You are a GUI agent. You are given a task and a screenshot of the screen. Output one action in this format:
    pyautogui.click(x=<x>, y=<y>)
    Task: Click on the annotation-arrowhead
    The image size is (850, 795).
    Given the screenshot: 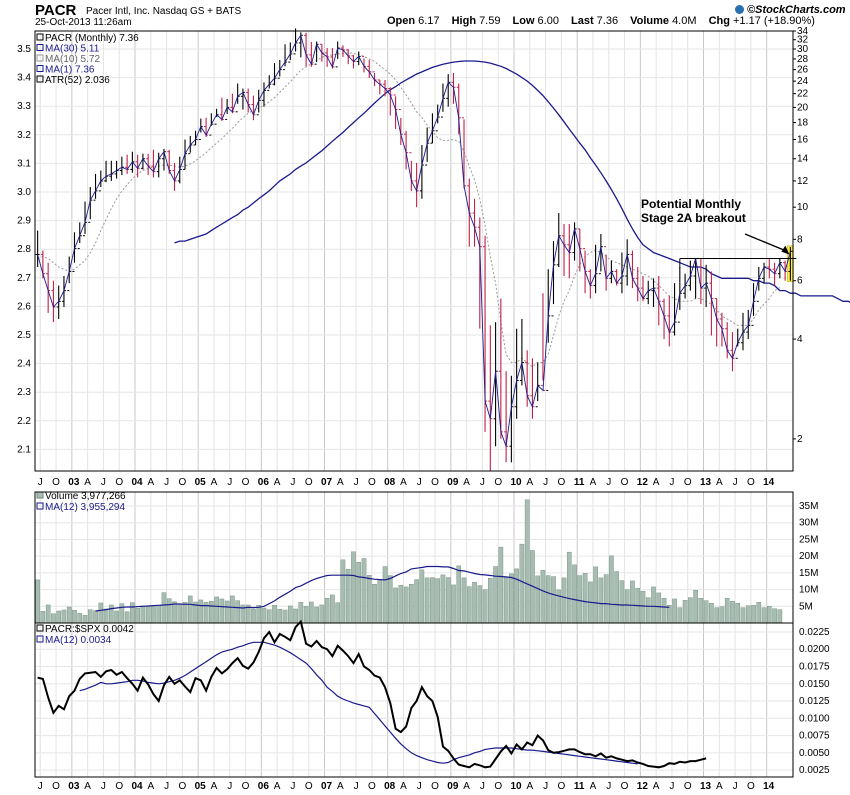 What is the action you would take?
    pyautogui.click(x=785, y=250)
    